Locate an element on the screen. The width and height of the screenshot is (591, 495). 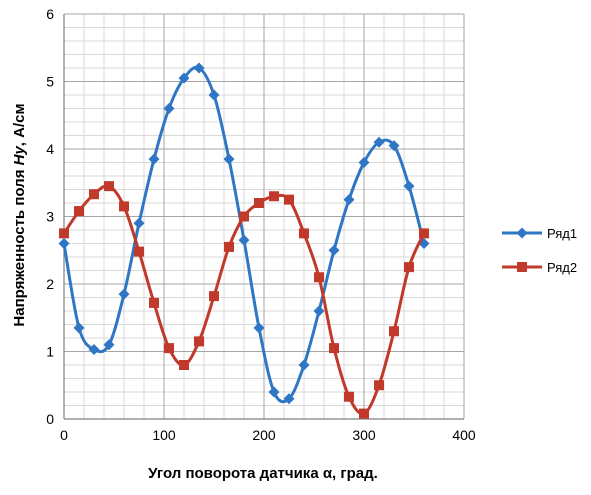
legend-item-2: Ряд2 is located at coordinates (539, 267).